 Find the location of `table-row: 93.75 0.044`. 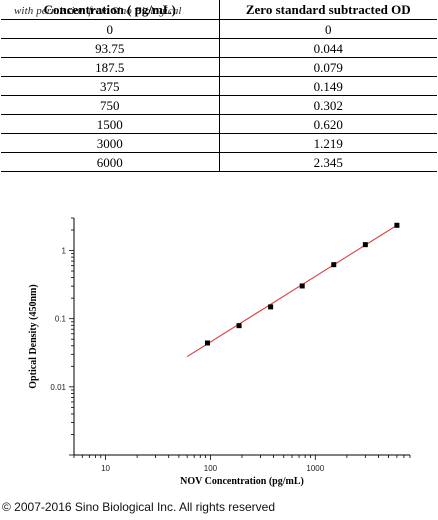

table-row: 93.75 0.044 is located at coordinates (219, 48).